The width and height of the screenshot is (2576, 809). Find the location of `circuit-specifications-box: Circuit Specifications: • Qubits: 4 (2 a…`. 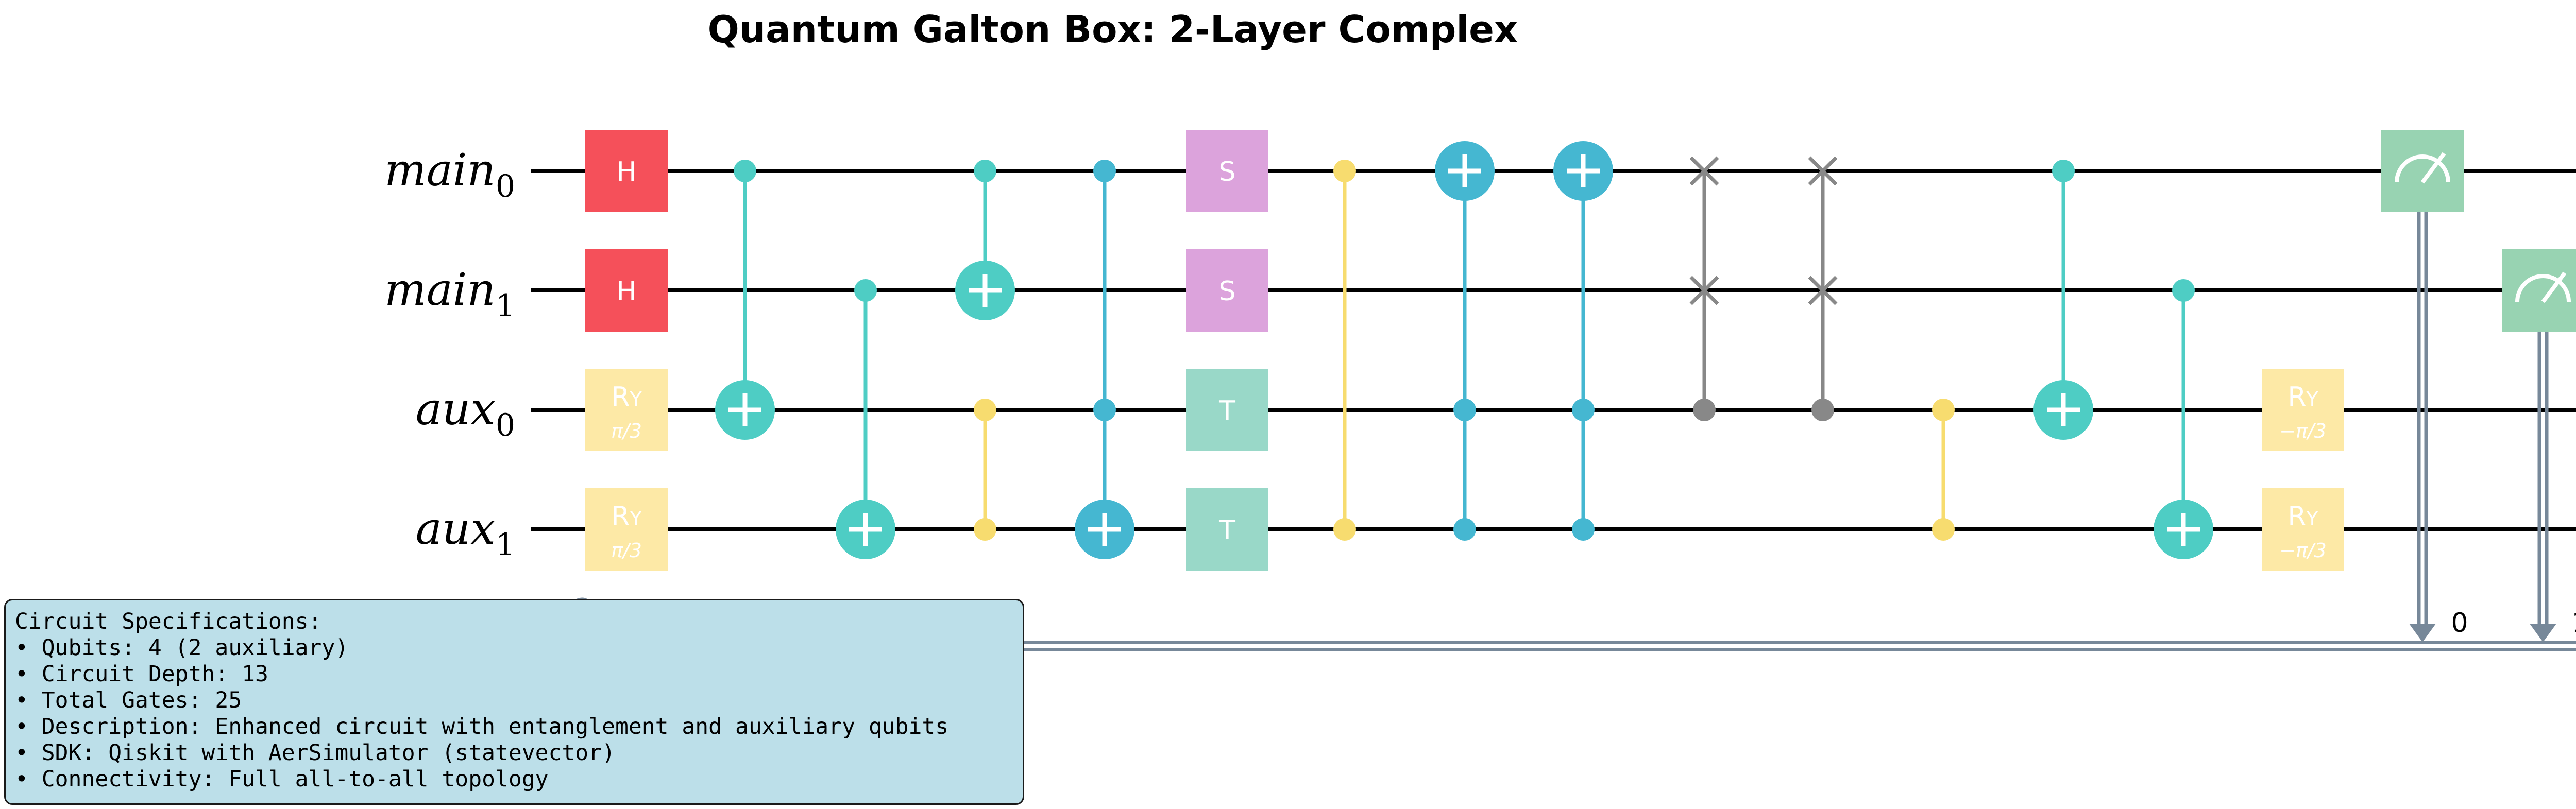

circuit-specifications-box: Circuit Specifications: • Qubits: 4 (2 a… is located at coordinates (514, 702).